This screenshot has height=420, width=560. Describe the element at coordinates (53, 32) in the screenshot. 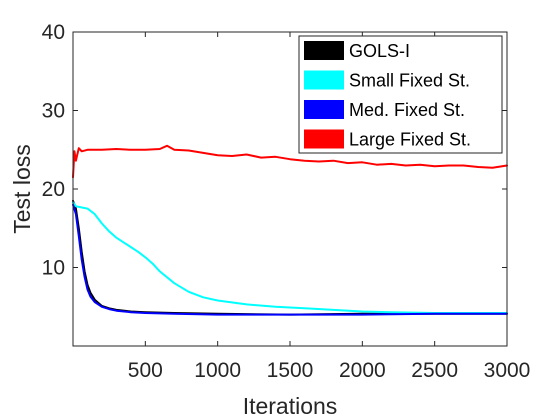

I see `y-tick-label-3: 40` at that location.